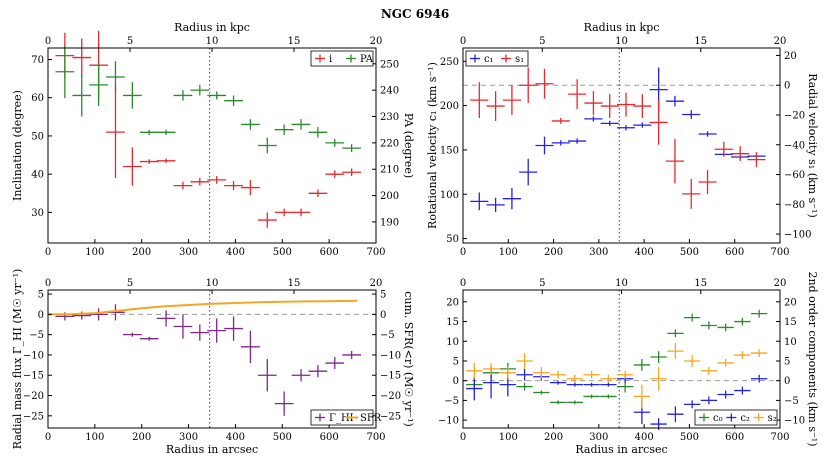  I want to click on legend-label-Gamma_HI: Γ_HI, so click(341, 418).